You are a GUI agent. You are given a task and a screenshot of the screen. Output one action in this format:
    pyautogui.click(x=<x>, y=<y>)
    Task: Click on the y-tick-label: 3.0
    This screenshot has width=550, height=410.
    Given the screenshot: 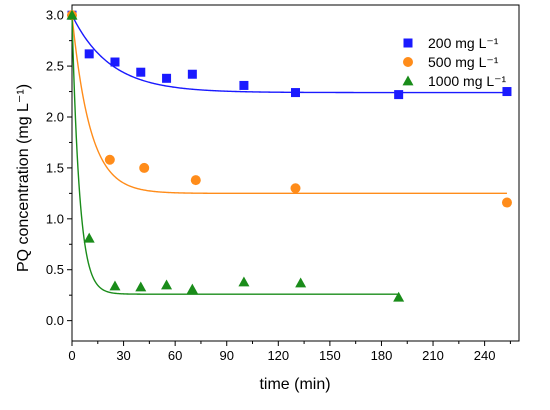 What is the action you would take?
    pyautogui.click(x=55, y=15)
    